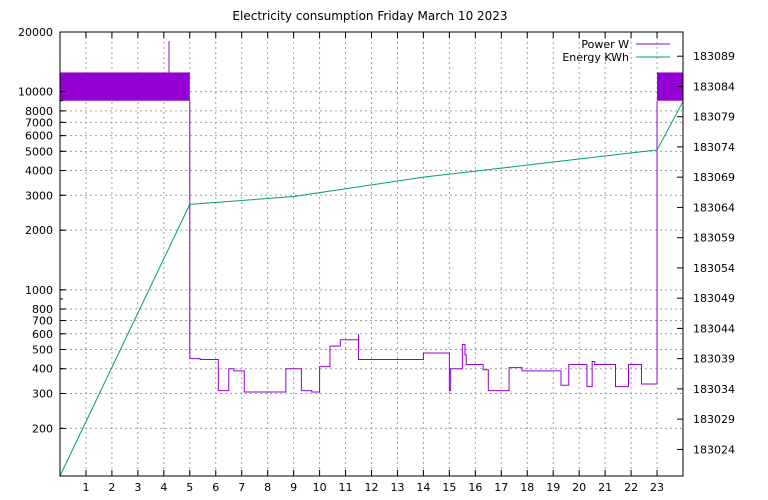 The image size is (768, 500). I want to click on y2-tick-label: 183064, so click(714, 207).